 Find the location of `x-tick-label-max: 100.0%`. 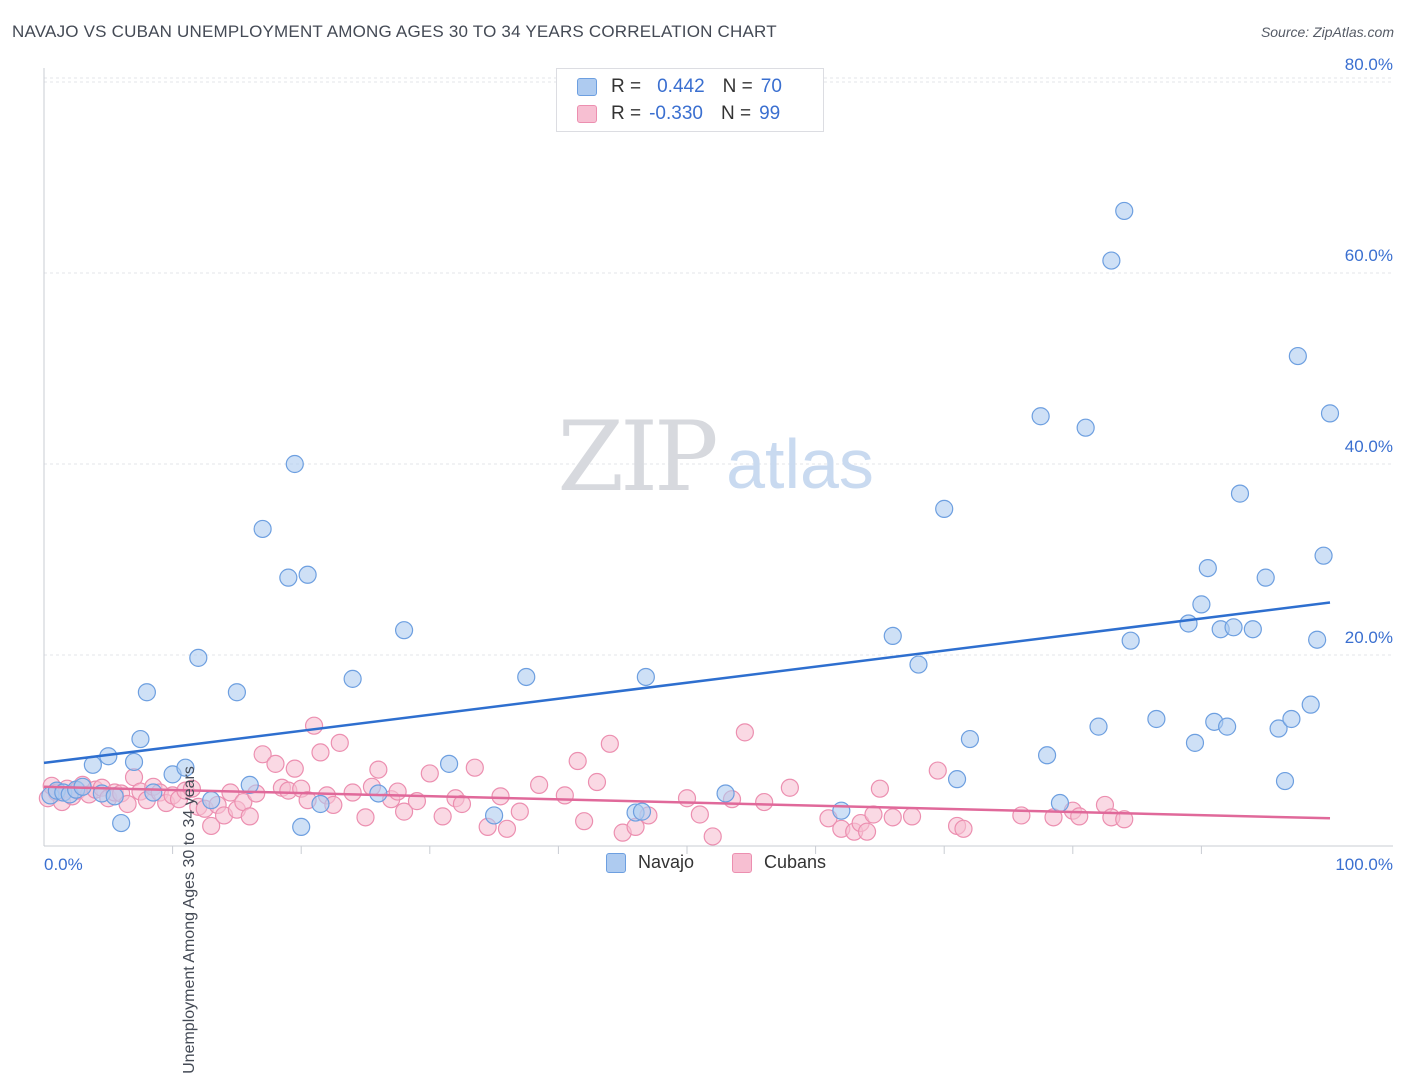

x-tick-label-max: 100.0% is located at coordinates (1364, 864).